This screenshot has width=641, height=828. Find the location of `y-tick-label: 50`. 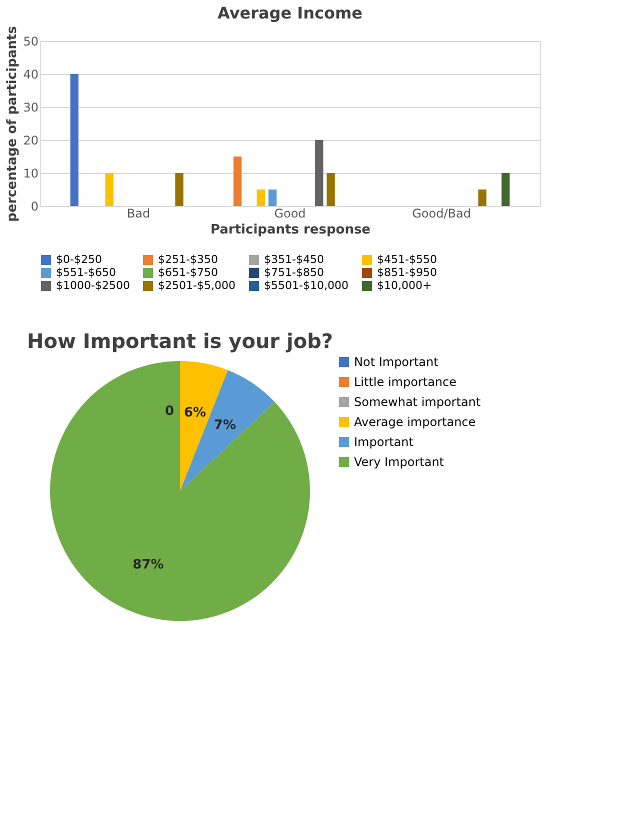

y-tick-label: 50 is located at coordinates (30, 41).